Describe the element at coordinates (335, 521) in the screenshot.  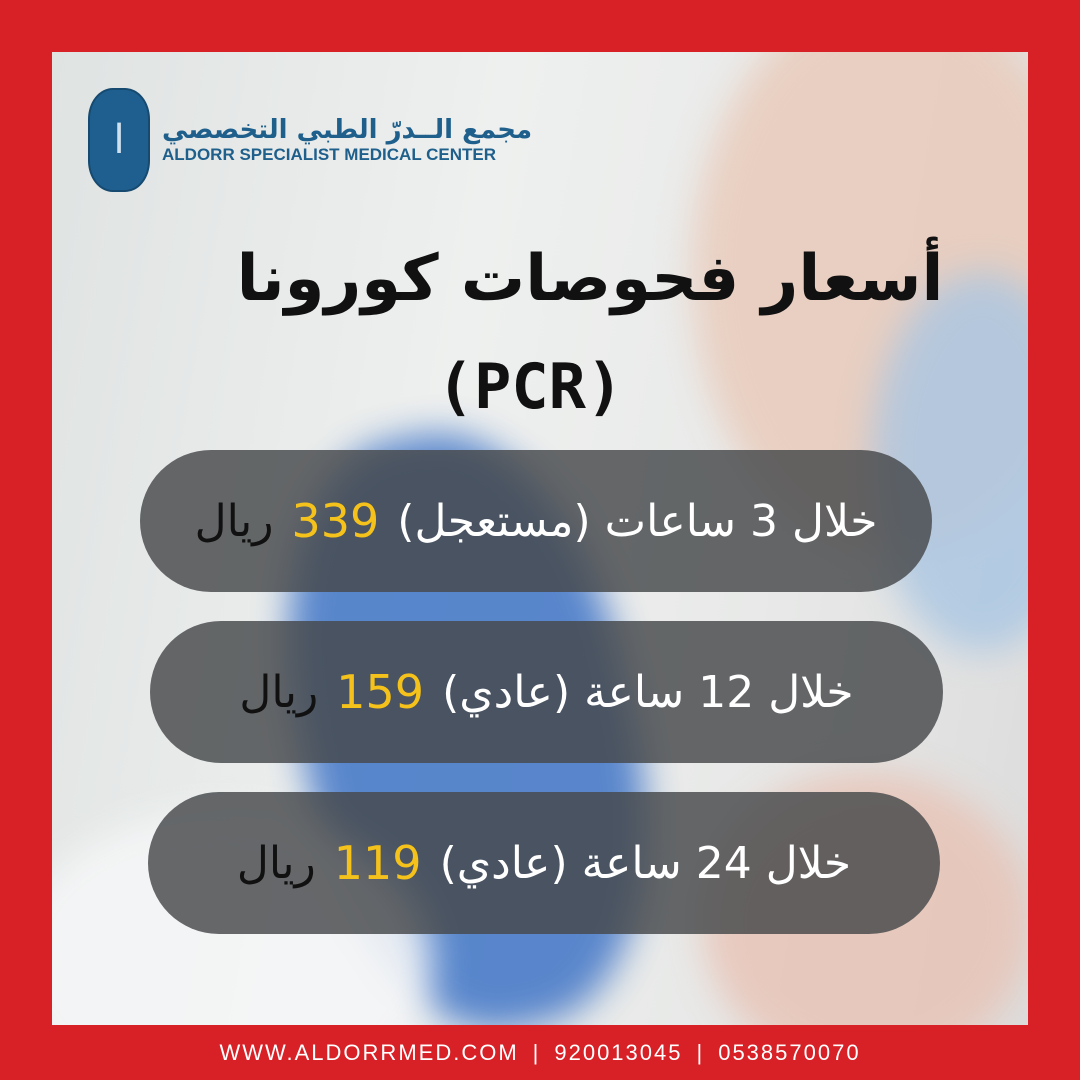
I see `price-value: 339` at that location.